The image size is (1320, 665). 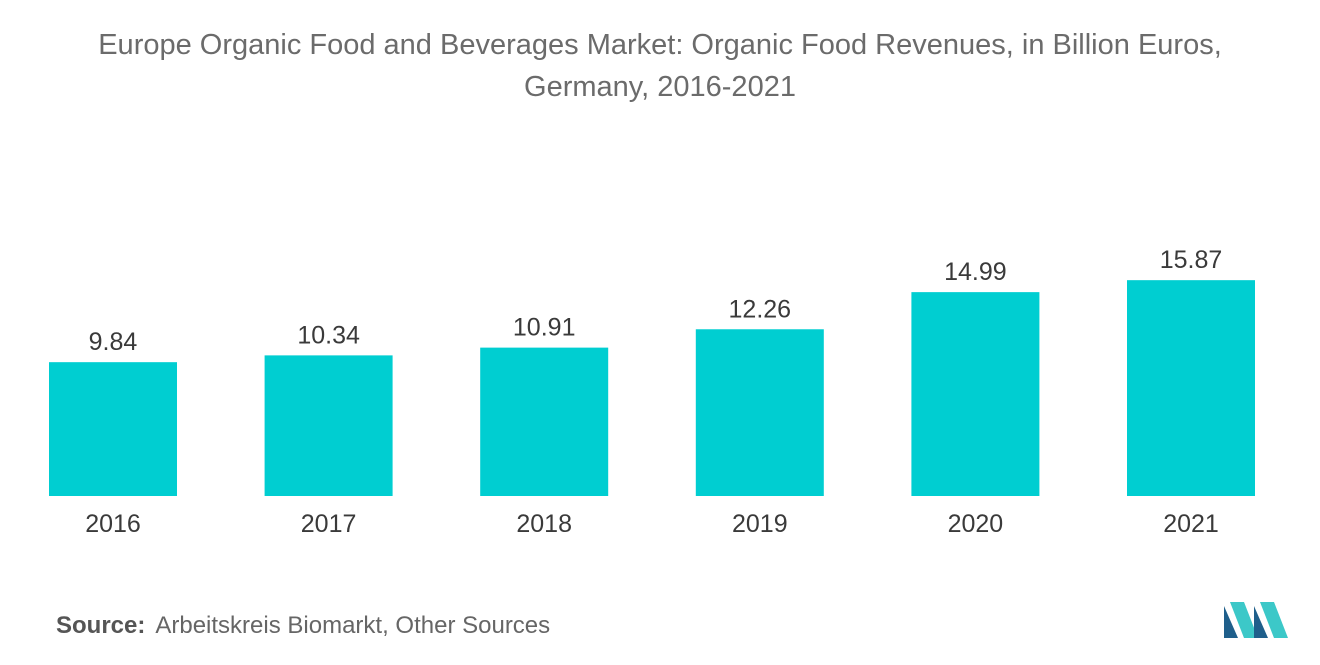 What do you see at coordinates (1191, 524) in the screenshot?
I see `x-tick-label-2021: 2021` at bounding box center [1191, 524].